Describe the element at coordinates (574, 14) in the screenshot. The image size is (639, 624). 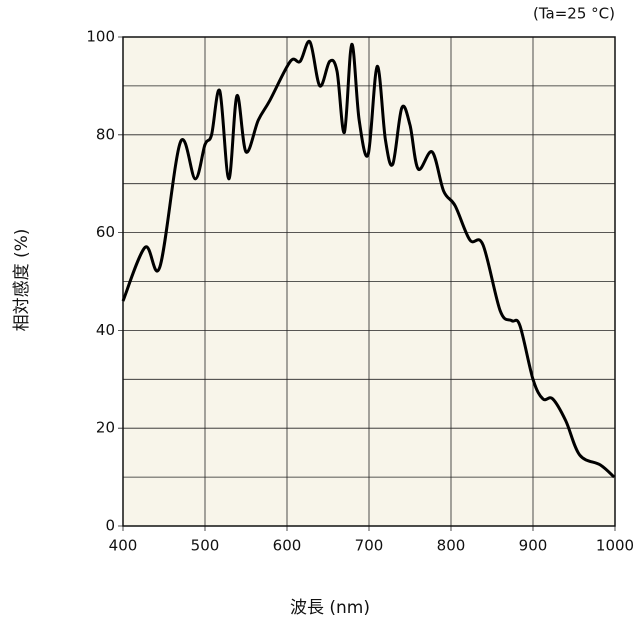
I see `annotation: (Ta=25 °C)` at that location.